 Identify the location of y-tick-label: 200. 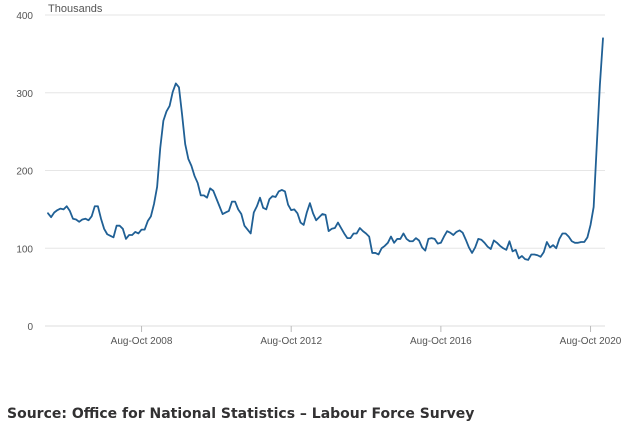
(24, 172).